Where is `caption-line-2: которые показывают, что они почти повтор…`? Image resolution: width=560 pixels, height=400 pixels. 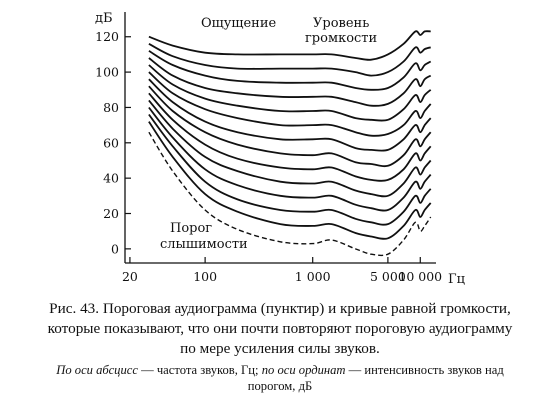 caption-line-2: которые показывают, что они почти повтор… is located at coordinates (280, 328).